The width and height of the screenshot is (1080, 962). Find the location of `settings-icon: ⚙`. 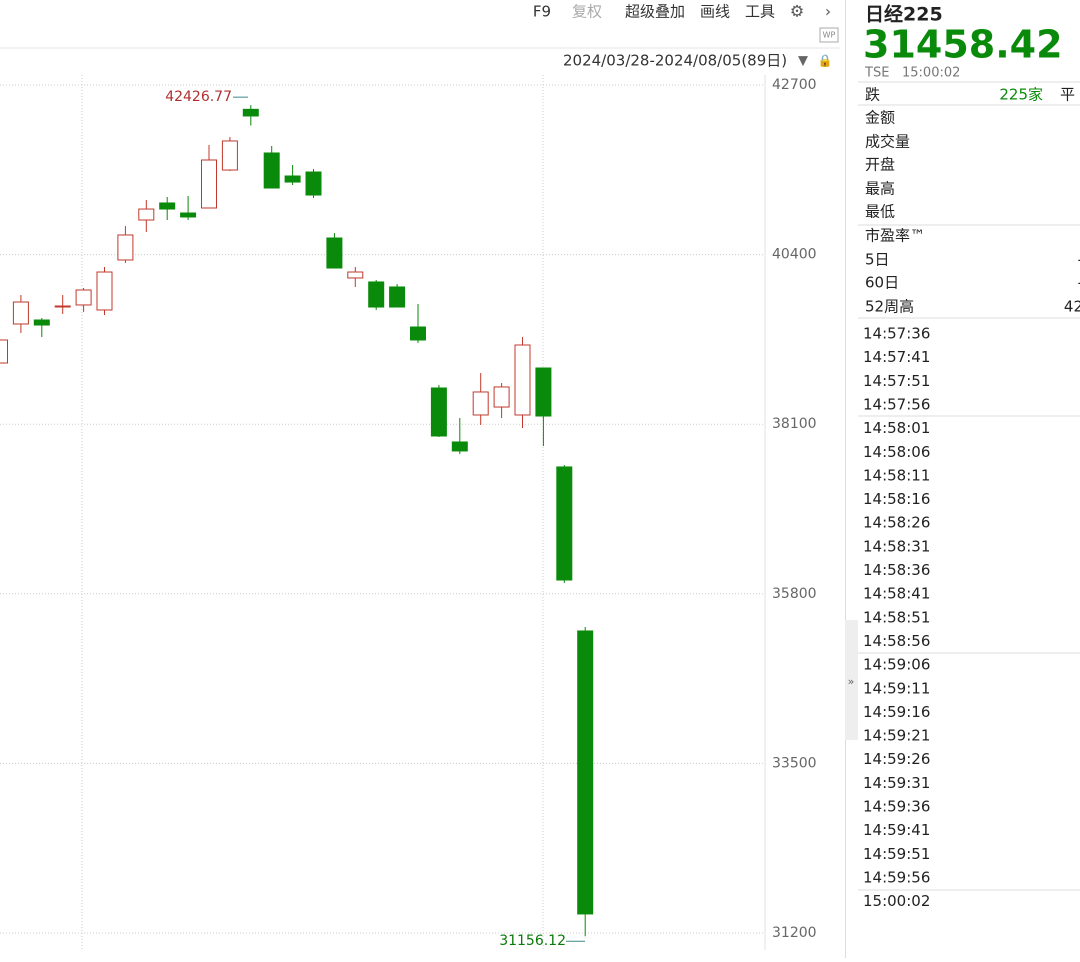

settings-icon: ⚙ is located at coordinates (797, 11).